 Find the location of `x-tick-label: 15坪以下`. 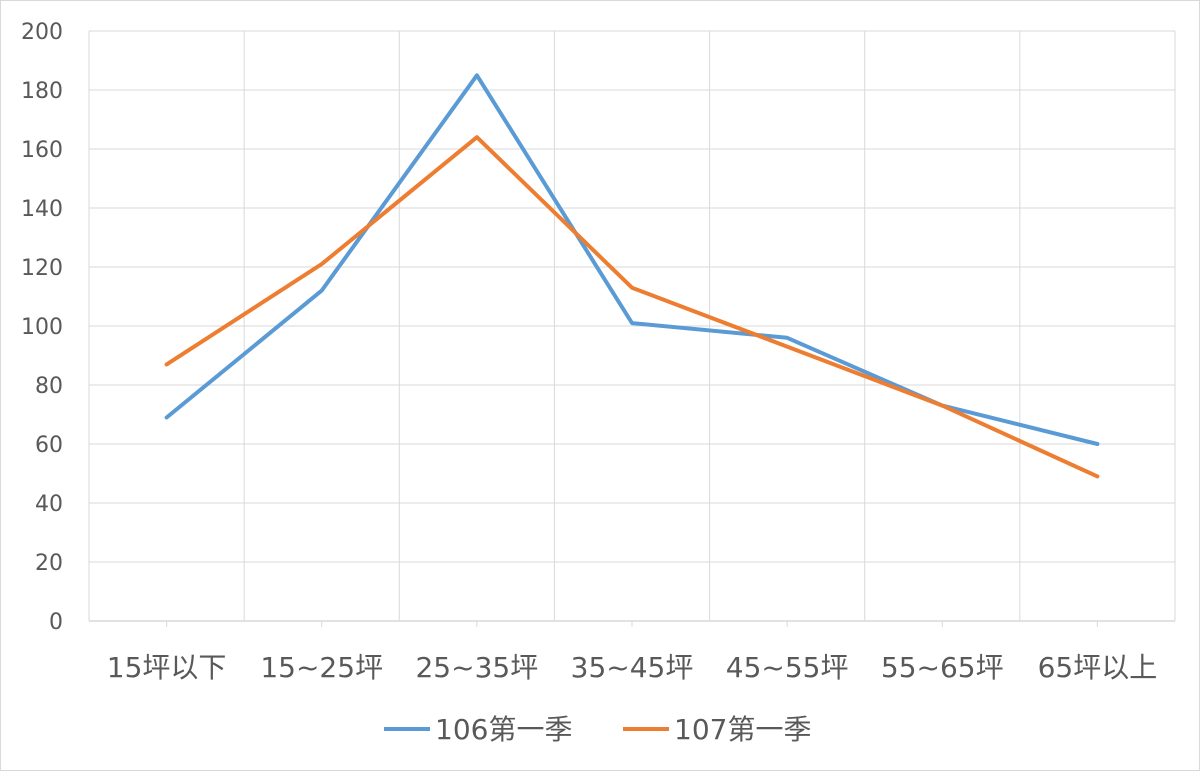

x-tick-label: 15坪以下 is located at coordinates (167, 667).